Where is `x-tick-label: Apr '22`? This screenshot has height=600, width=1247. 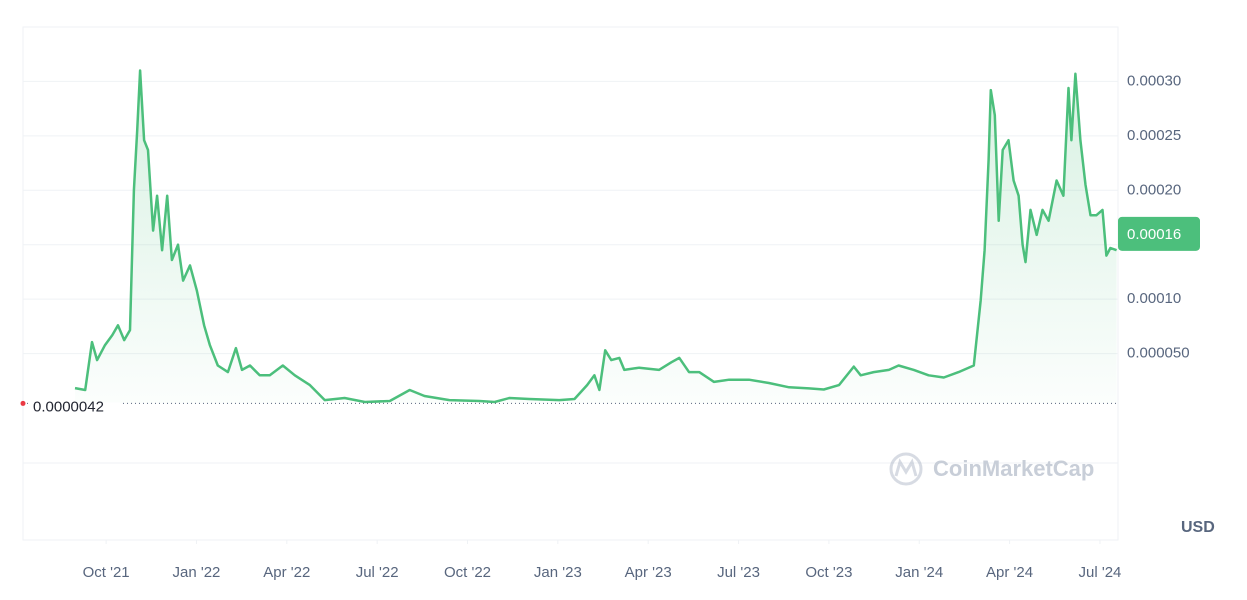 x-tick-label: Apr '22 is located at coordinates (286, 572).